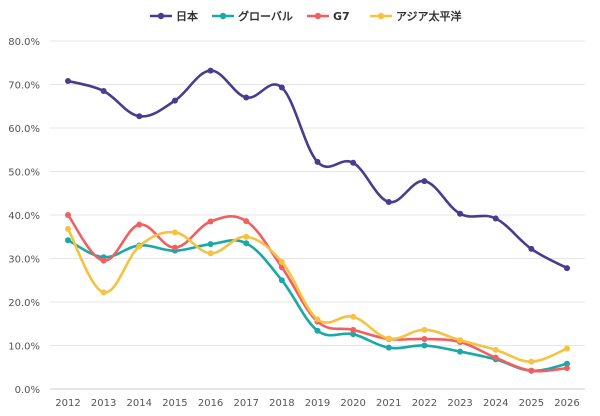 The width and height of the screenshot is (600, 416). What do you see at coordinates (328, 16) in the screenshot?
I see `legend-item: G7` at bounding box center [328, 16].